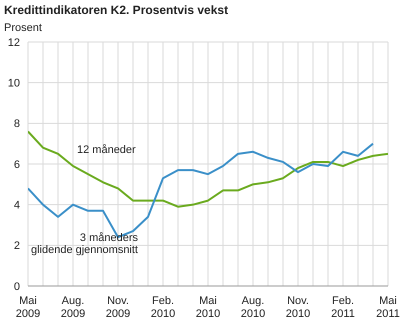 The width and height of the screenshot is (400, 320). I want to click on y-tick-label: 0, so click(17, 286).